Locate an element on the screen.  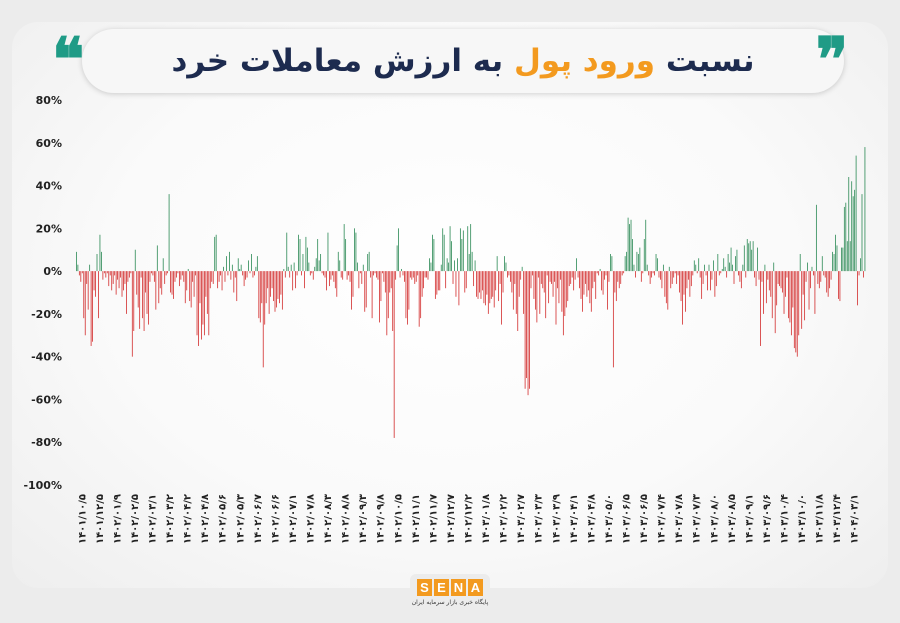
x-tick-label: ۱۴۰۲/۱۱/۱ is located at coordinates (416, 519).